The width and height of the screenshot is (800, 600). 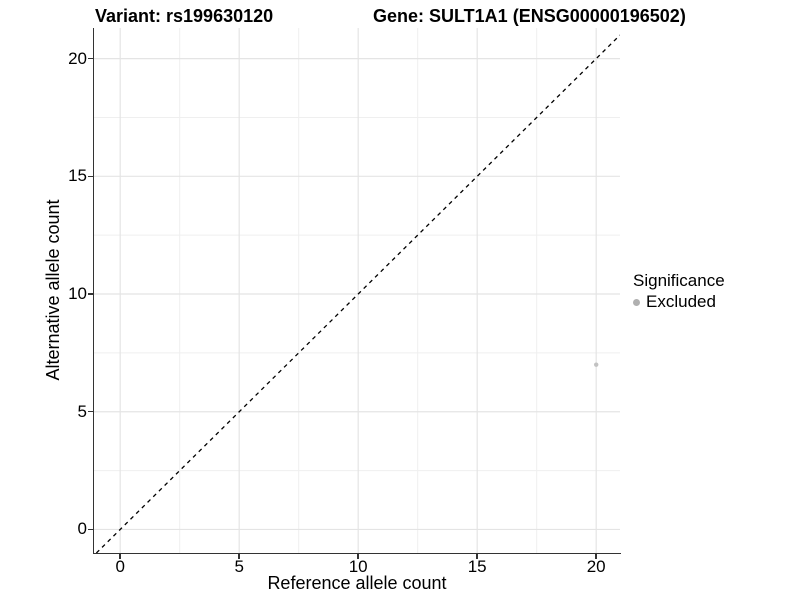 I want to click on x-tick-label: 5, so click(x=239, y=566).